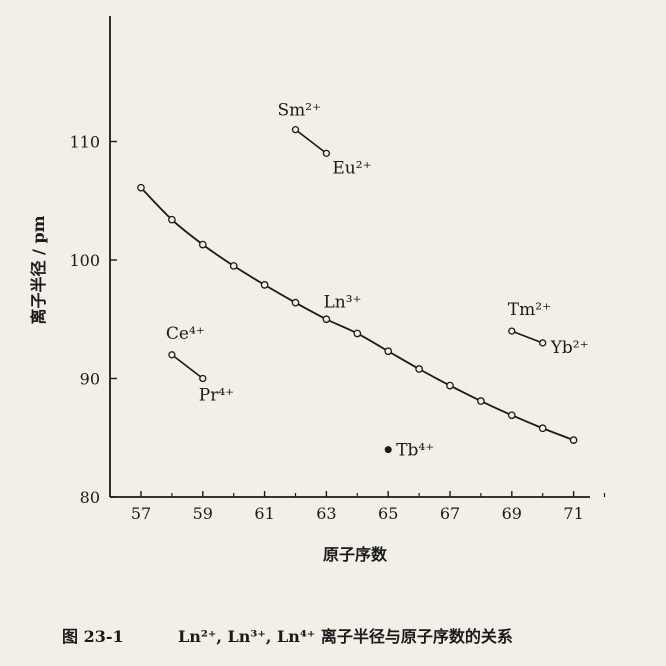 This screenshot has width=666, height=666. Describe the element at coordinates (216, 396) in the screenshot. I see `ion-label: Pr⁴⁺` at that location.